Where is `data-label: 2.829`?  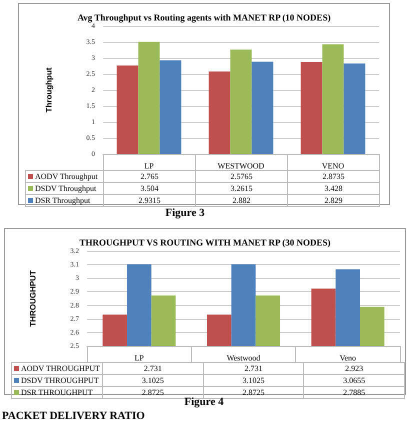 data-label: 2.829 is located at coordinates (334, 200).